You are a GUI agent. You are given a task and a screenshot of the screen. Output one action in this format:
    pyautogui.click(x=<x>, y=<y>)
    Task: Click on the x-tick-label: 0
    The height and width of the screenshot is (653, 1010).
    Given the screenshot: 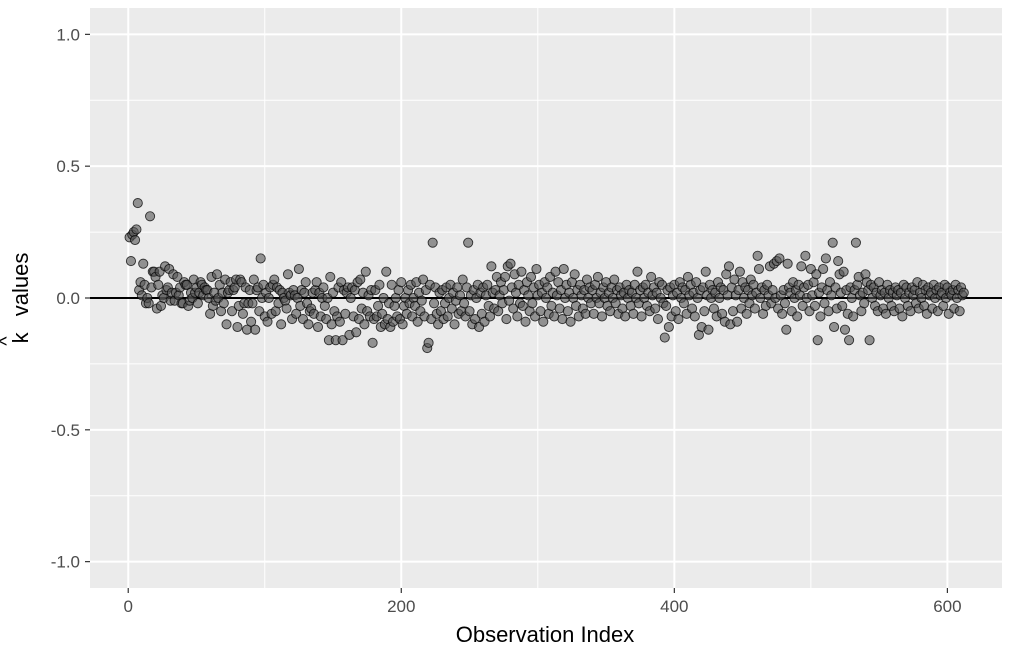 What is the action you would take?
    pyautogui.click(x=127, y=606)
    